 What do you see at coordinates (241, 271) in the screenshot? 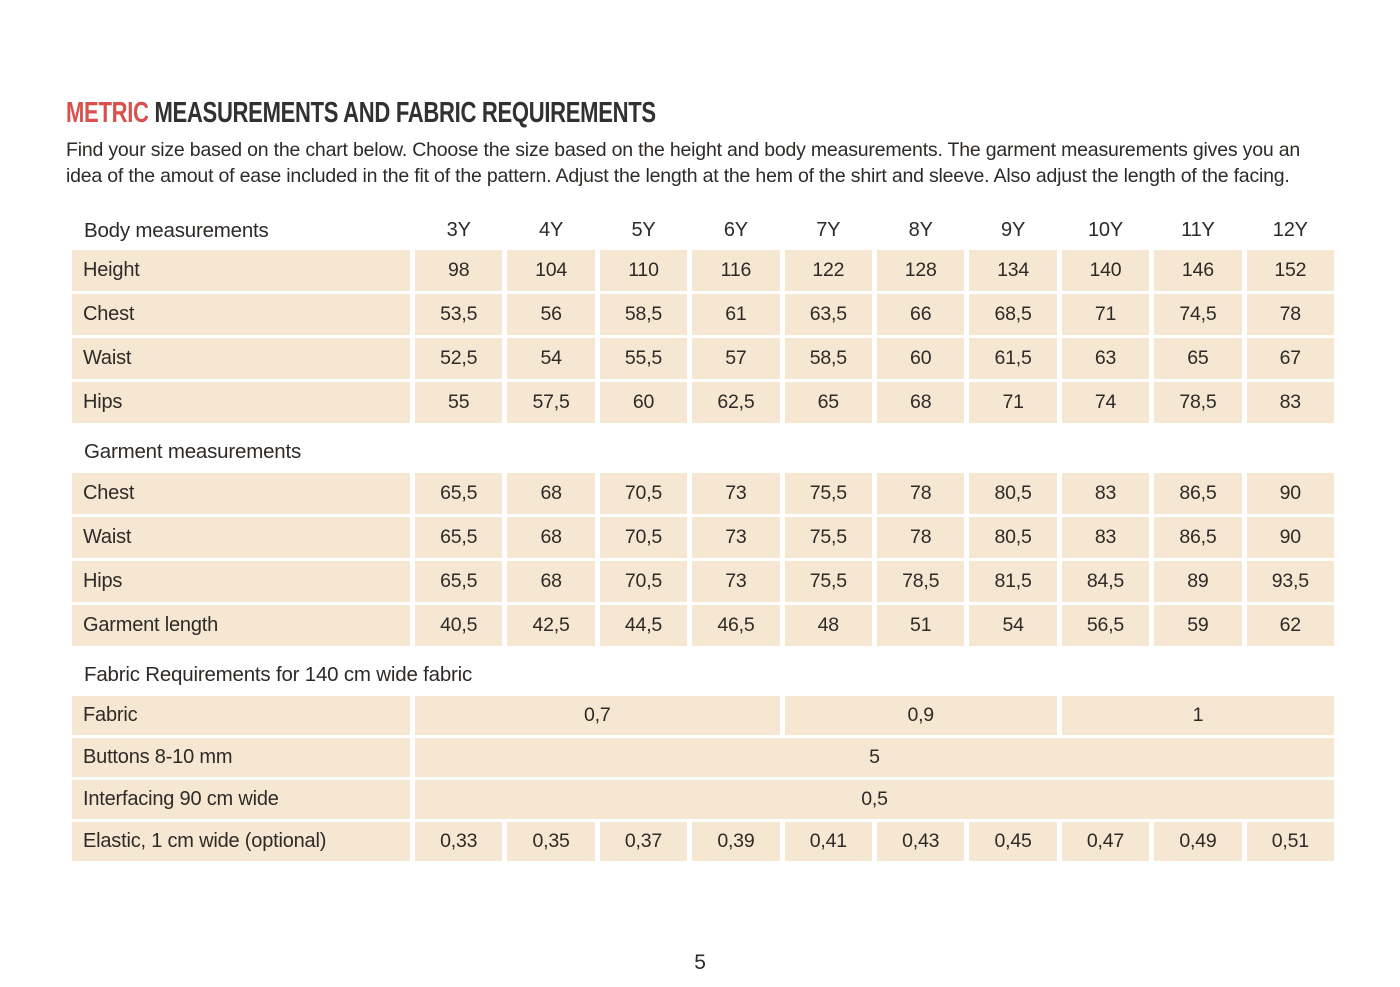
I see `row-label: Height` at bounding box center [241, 271].